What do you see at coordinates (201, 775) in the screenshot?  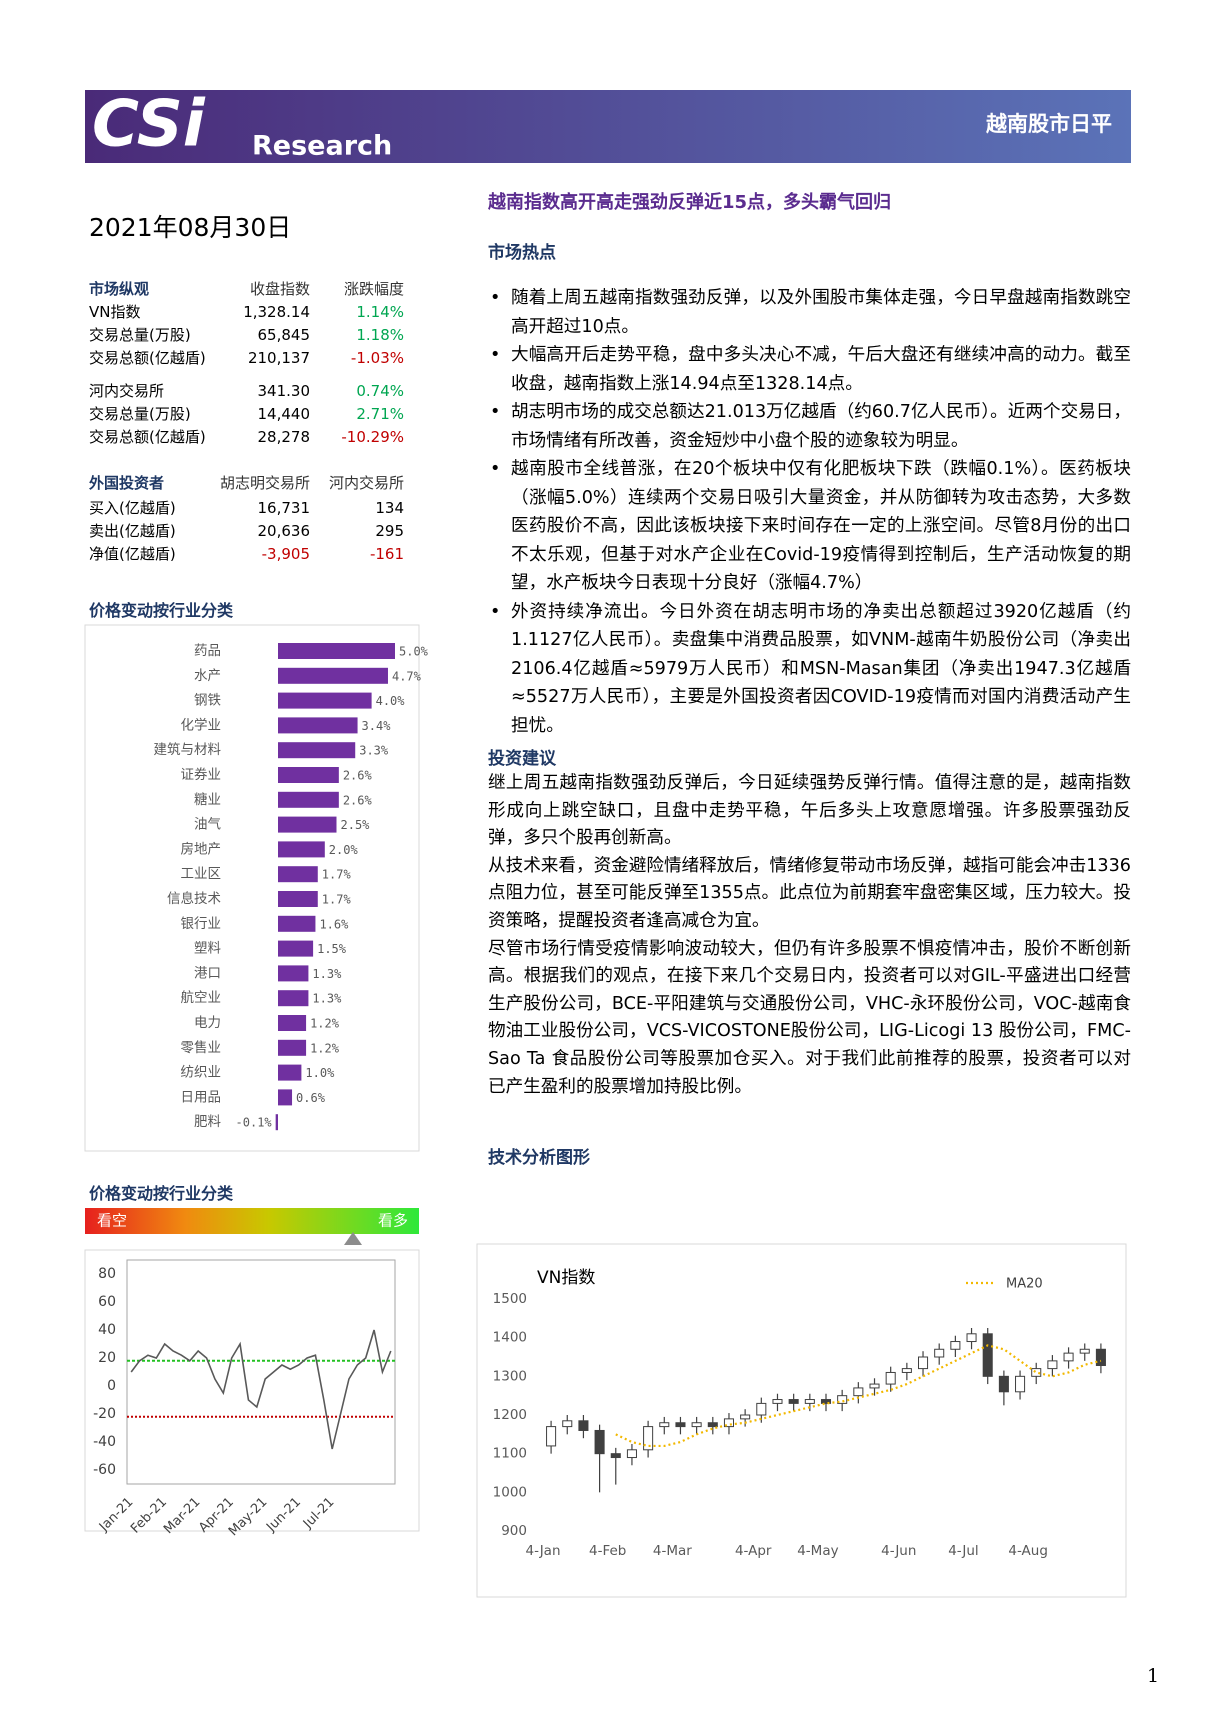 I see `category-label: 证券业` at bounding box center [201, 775].